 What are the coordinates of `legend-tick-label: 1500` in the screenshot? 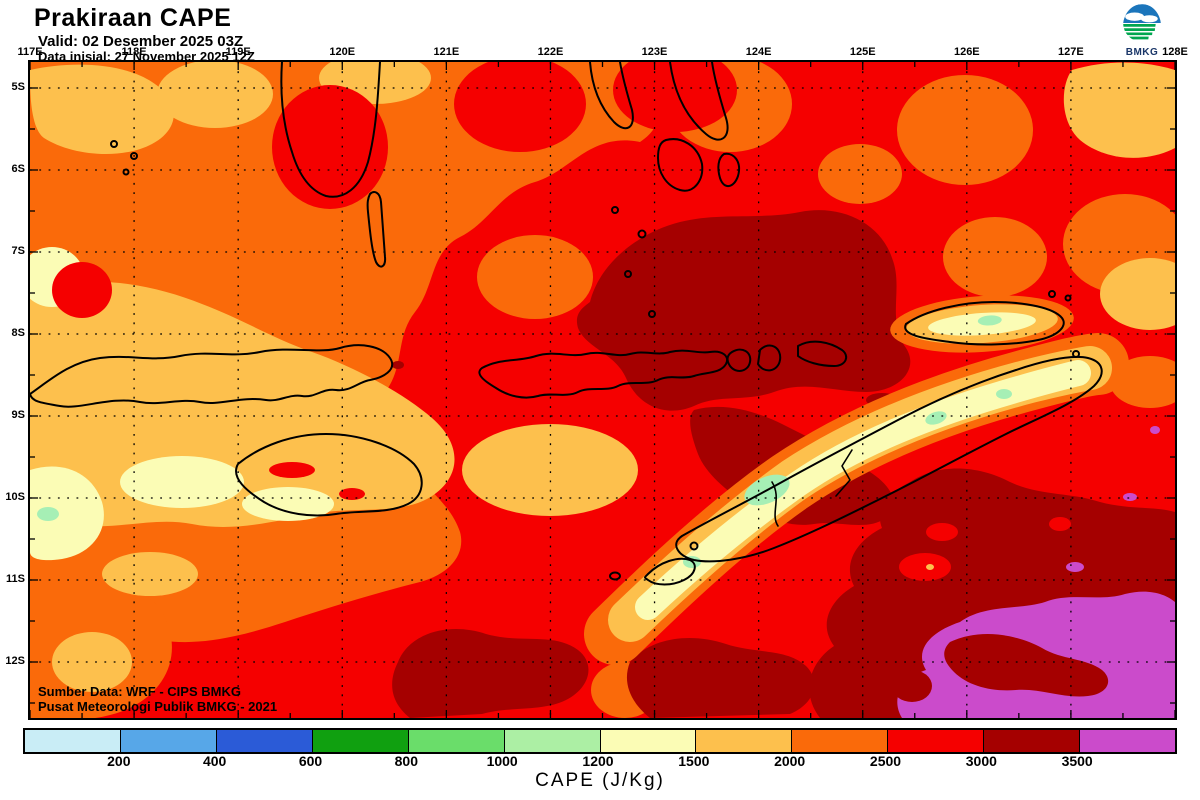 It's located at (694, 761).